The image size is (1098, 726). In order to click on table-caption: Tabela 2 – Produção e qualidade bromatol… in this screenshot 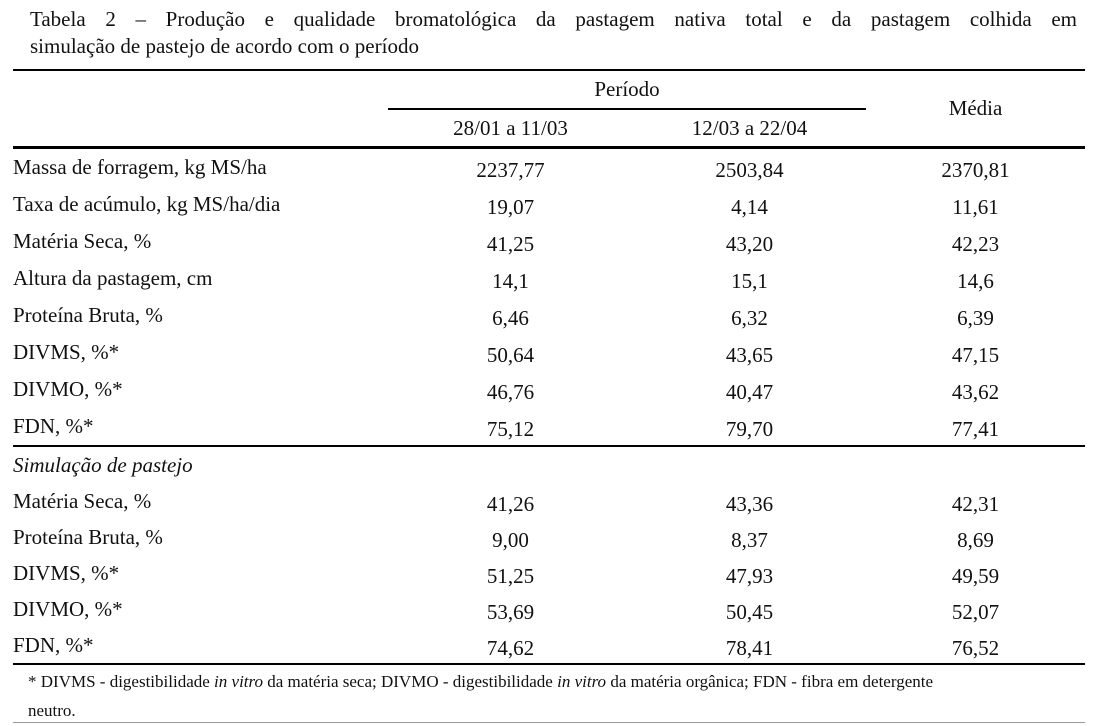, I will do `click(553, 33)`.